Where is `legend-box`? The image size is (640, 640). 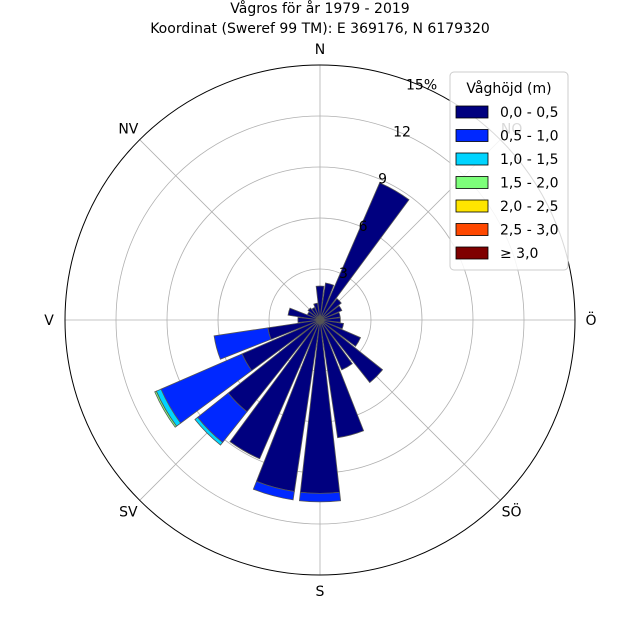
legend-box is located at coordinates (509, 171).